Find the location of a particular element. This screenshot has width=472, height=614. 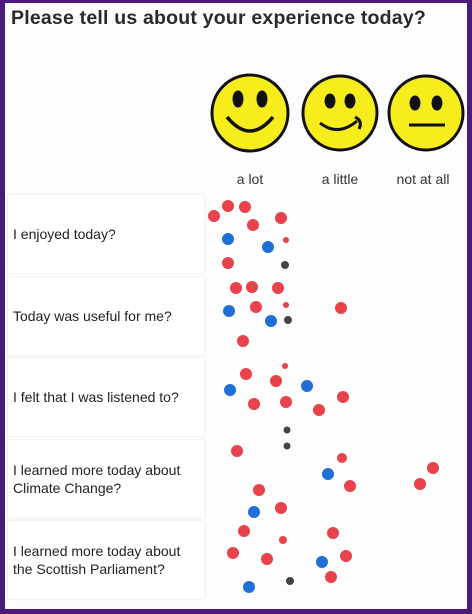

blue-dots is located at coordinates (278, 413).